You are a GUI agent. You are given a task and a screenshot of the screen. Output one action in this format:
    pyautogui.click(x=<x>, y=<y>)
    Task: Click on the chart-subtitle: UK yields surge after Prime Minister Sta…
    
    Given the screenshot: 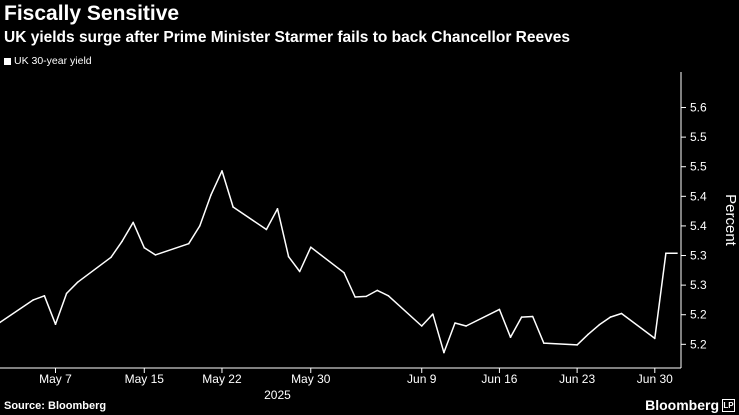 What is the action you would take?
    pyautogui.click(x=287, y=37)
    